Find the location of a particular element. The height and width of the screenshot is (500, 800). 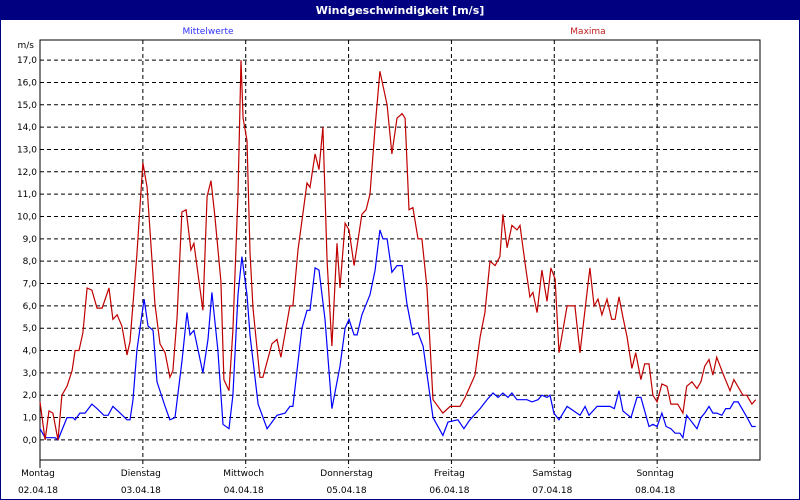

legend-mittelwerte: Mittelwerte is located at coordinates (207, 32).